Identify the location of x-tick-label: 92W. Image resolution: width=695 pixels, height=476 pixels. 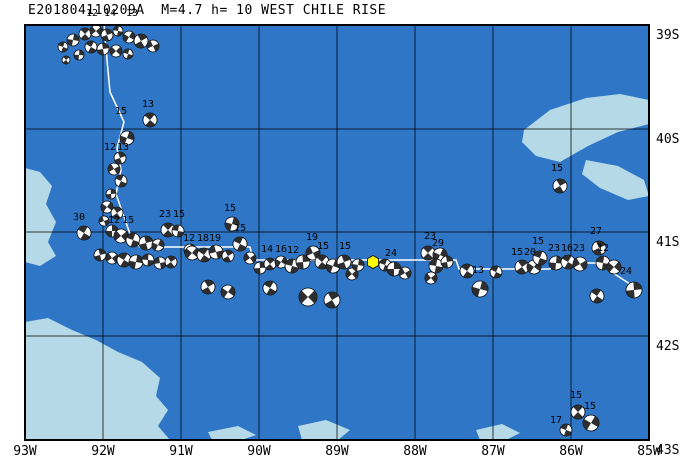
(103, 451).